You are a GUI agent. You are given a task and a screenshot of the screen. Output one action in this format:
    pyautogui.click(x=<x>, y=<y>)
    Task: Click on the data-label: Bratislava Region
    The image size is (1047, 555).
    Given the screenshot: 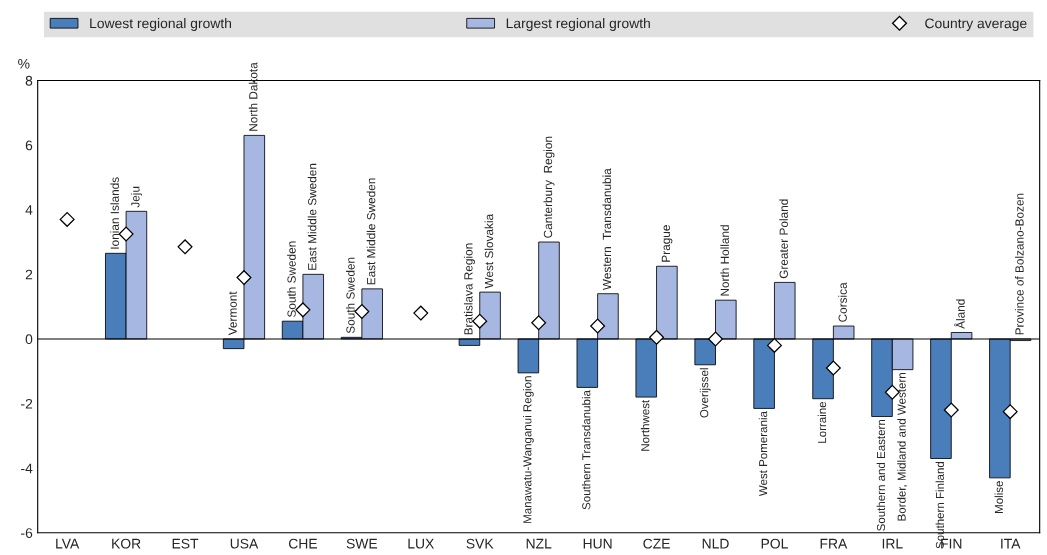 What is the action you would take?
    pyautogui.click(x=469, y=289)
    